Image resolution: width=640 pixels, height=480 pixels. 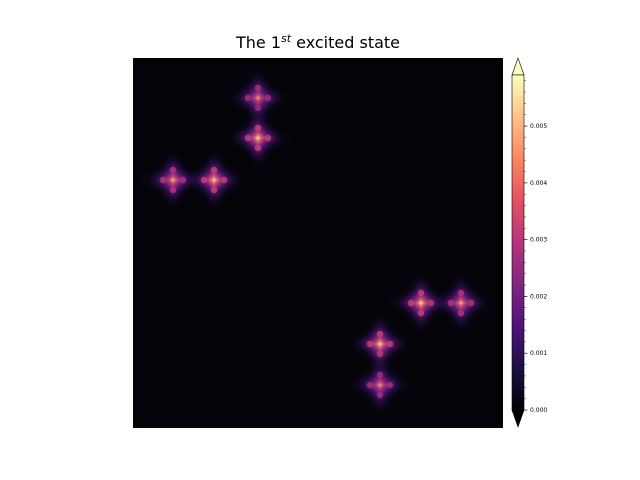 I want to click on chart-title-superscript: st, so click(x=286, y=38).